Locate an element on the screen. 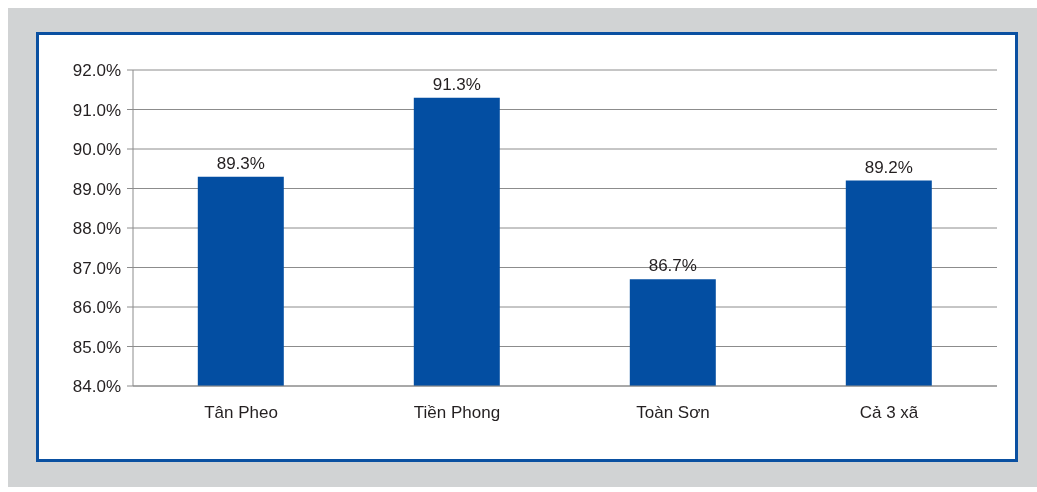 The width and height of the screenshot is (1037, 492). y-tick-label: 86.0% is located at coordinates (96, 308).